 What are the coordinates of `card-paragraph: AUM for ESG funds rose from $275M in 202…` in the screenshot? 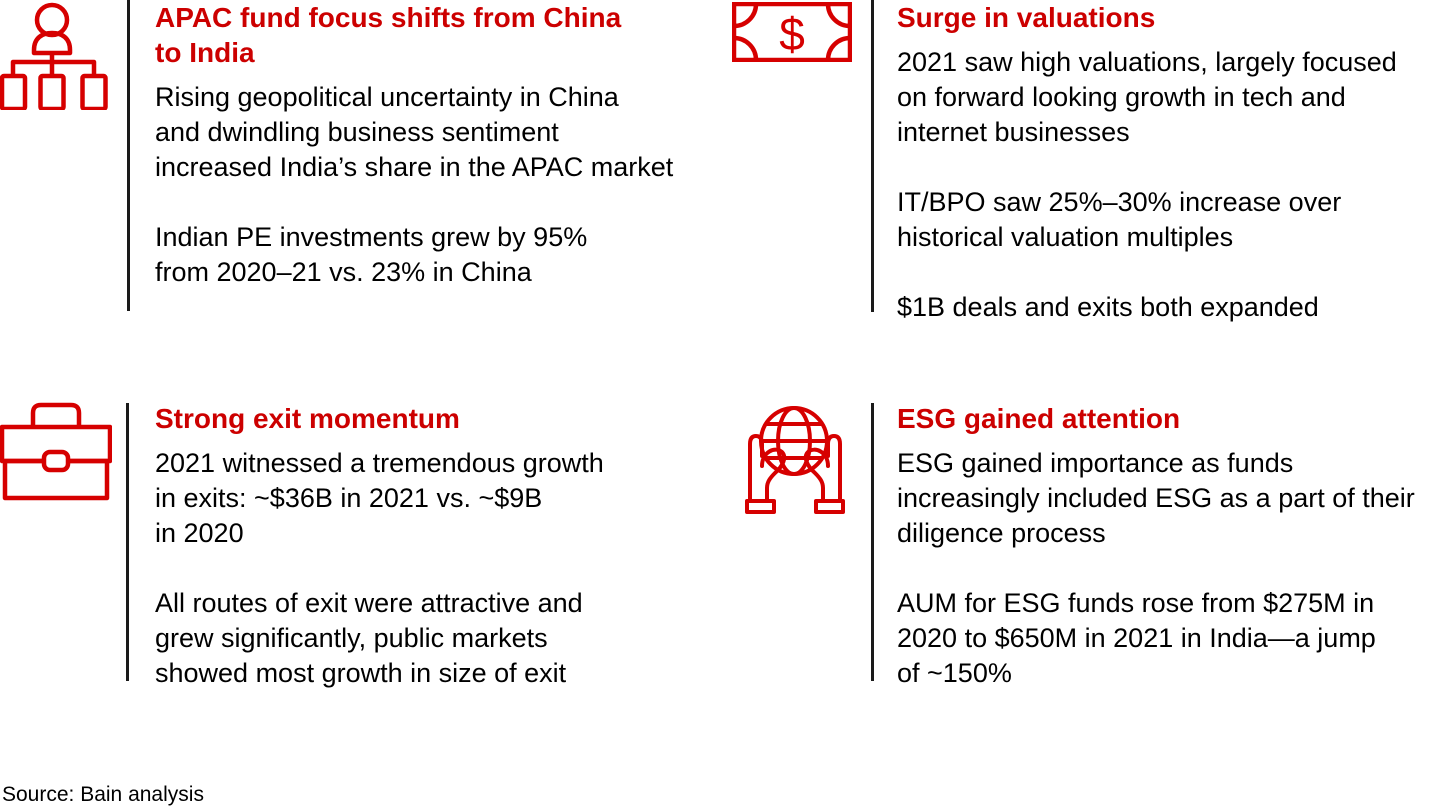 It's located at (1136, 638).